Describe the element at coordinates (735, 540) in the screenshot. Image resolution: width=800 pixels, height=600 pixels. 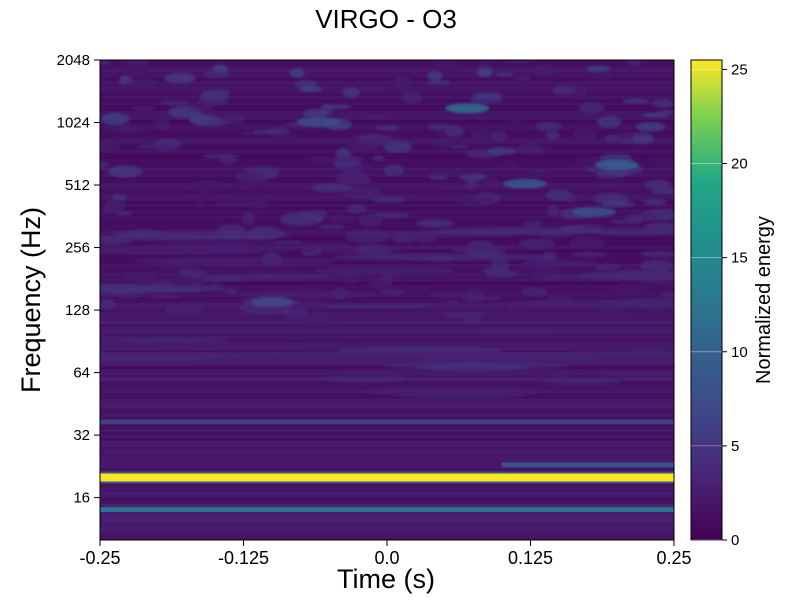
I see `colorbar-tick-label: 0` at that location.